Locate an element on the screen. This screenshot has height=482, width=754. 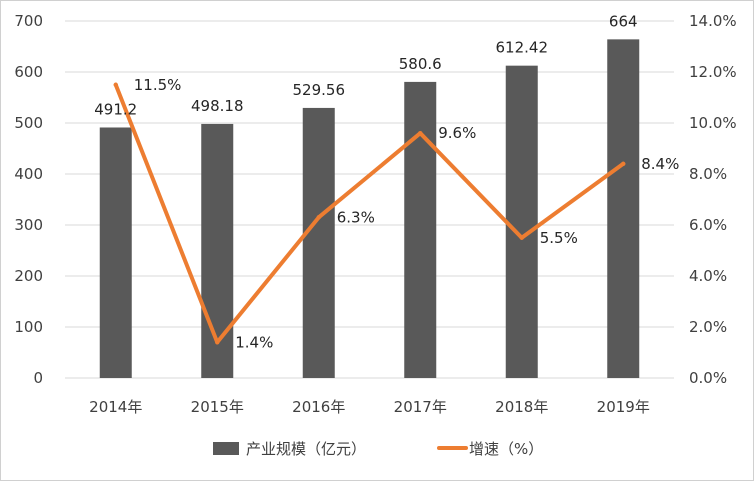
right-axis-tick-label: 4.0% is located at coordinates (708, 276).